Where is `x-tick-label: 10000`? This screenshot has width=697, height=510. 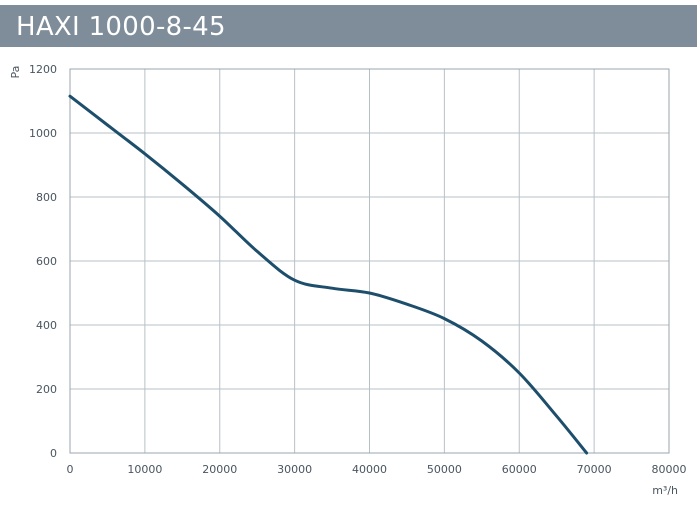
x-tick-label: 10000 is located at coordinates (144, 469).